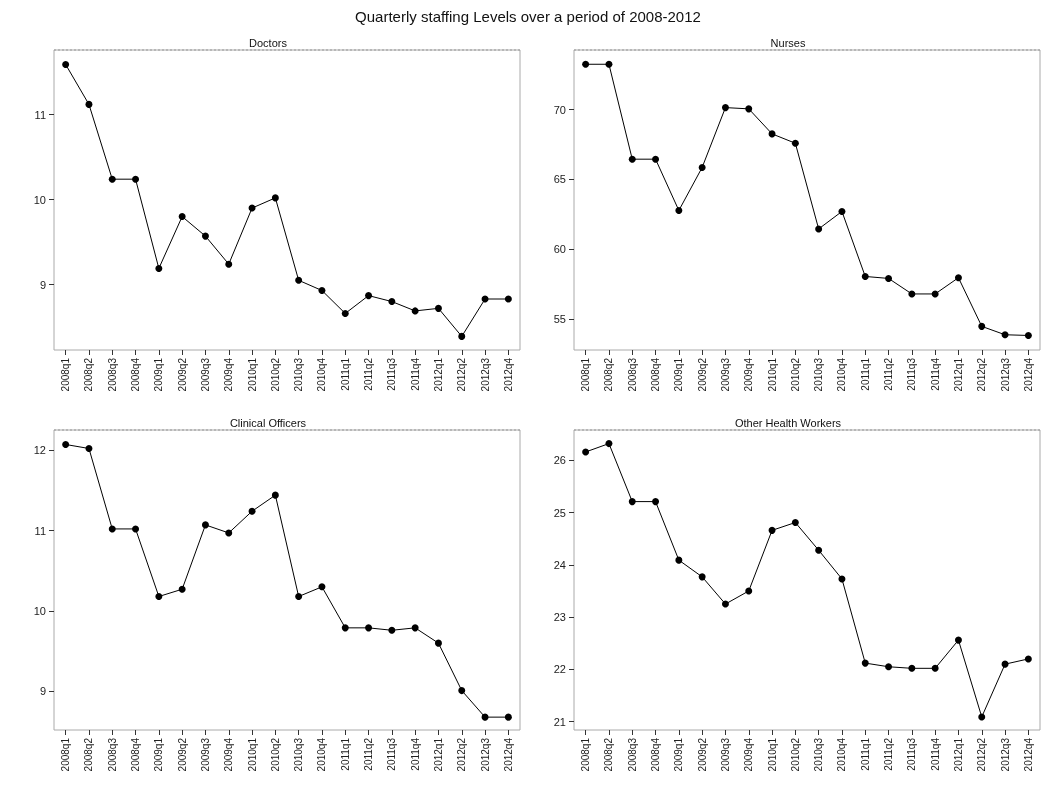 This screenshot has height=800, width=1049. Describe the element at coordinates (508, 754) in the screenshot. I see `x-tick-label: 2012q4` at that location.